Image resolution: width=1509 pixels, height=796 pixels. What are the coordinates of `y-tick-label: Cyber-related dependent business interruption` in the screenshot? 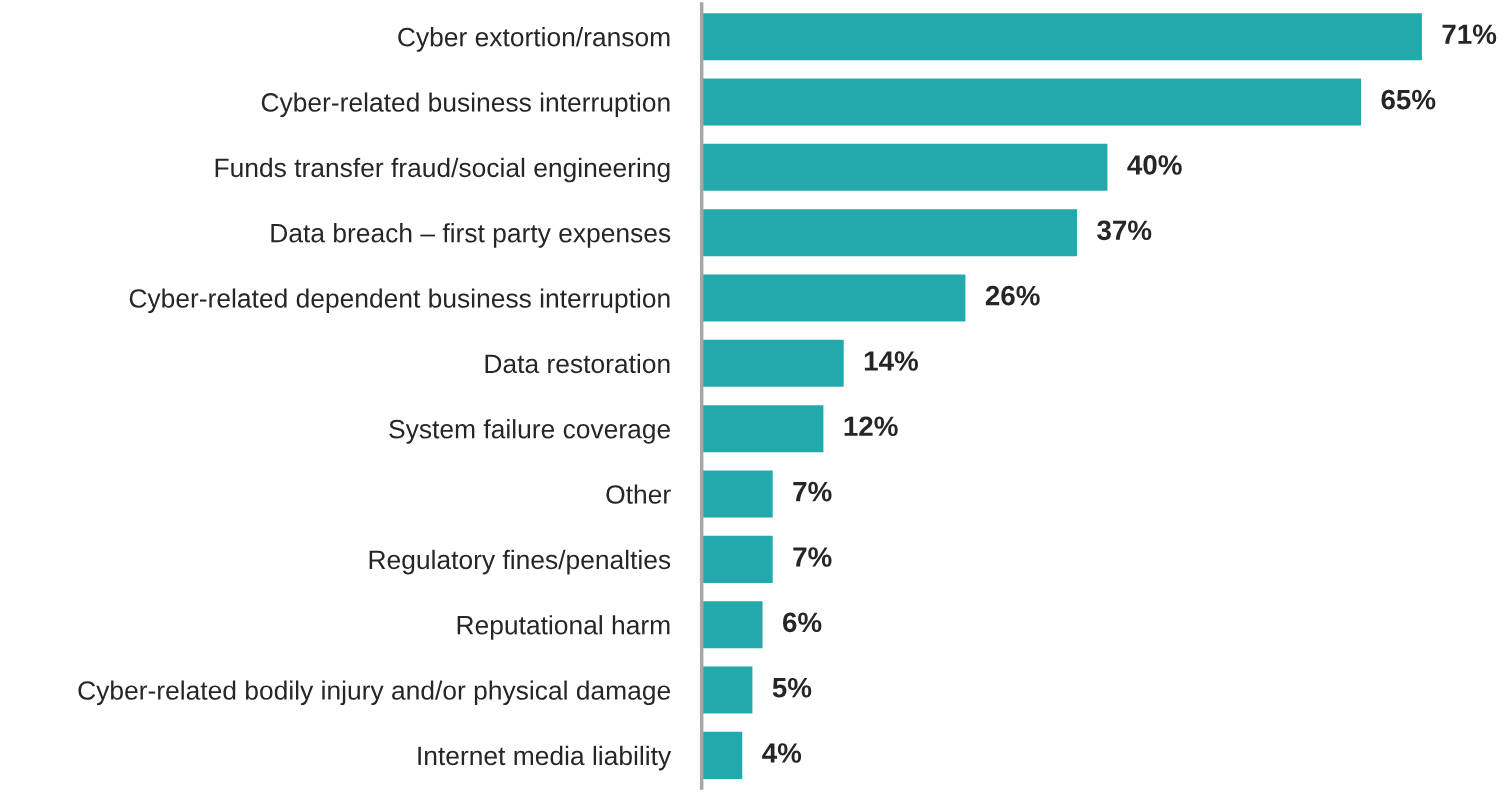 It's located at (399, 301).